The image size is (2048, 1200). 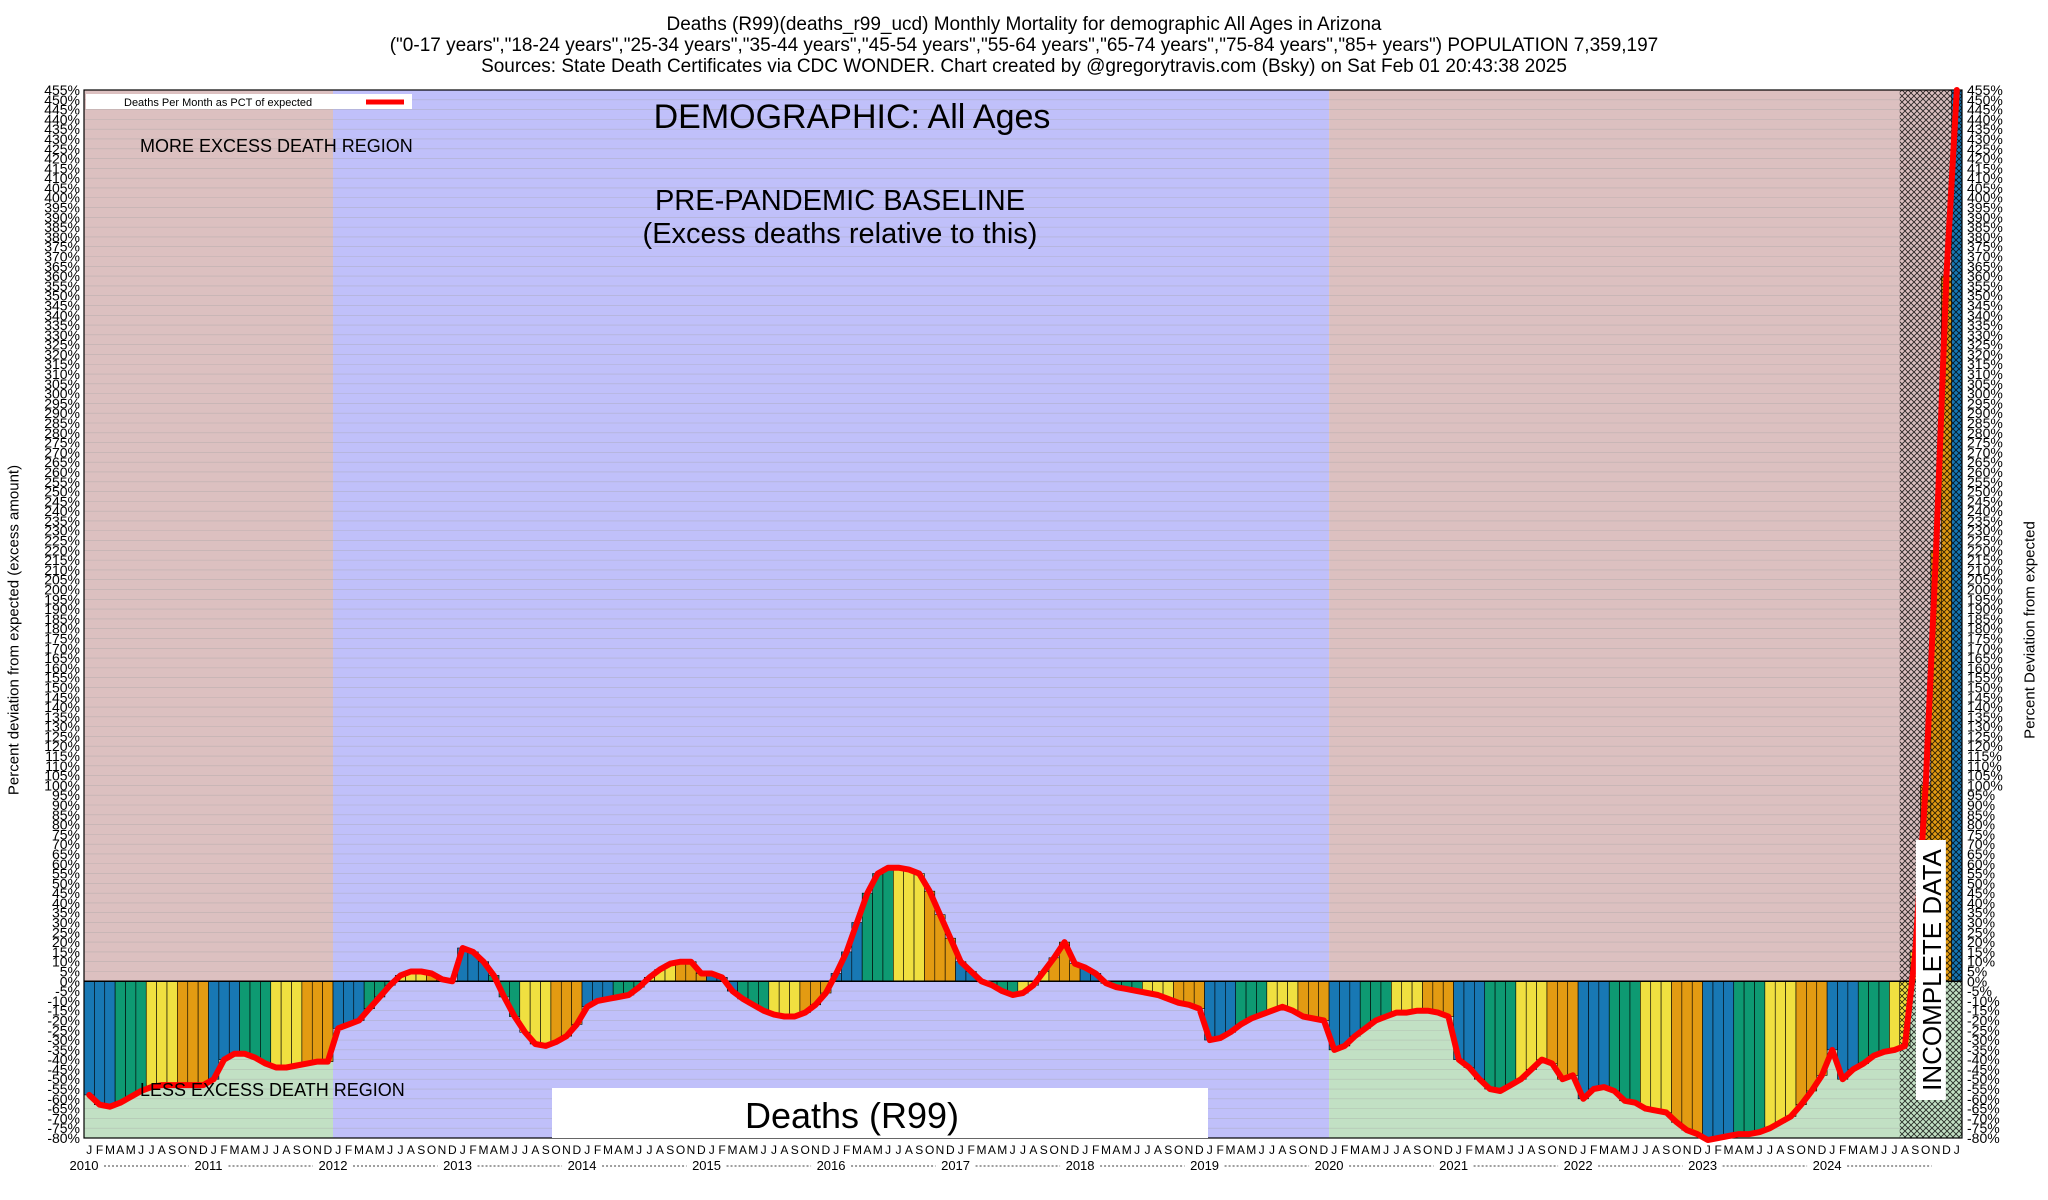 What do you see at coordinates (1985, 550) in the screenshot?
I see `y-tick-label-right: 220%` at bounding box center [1985, 550].